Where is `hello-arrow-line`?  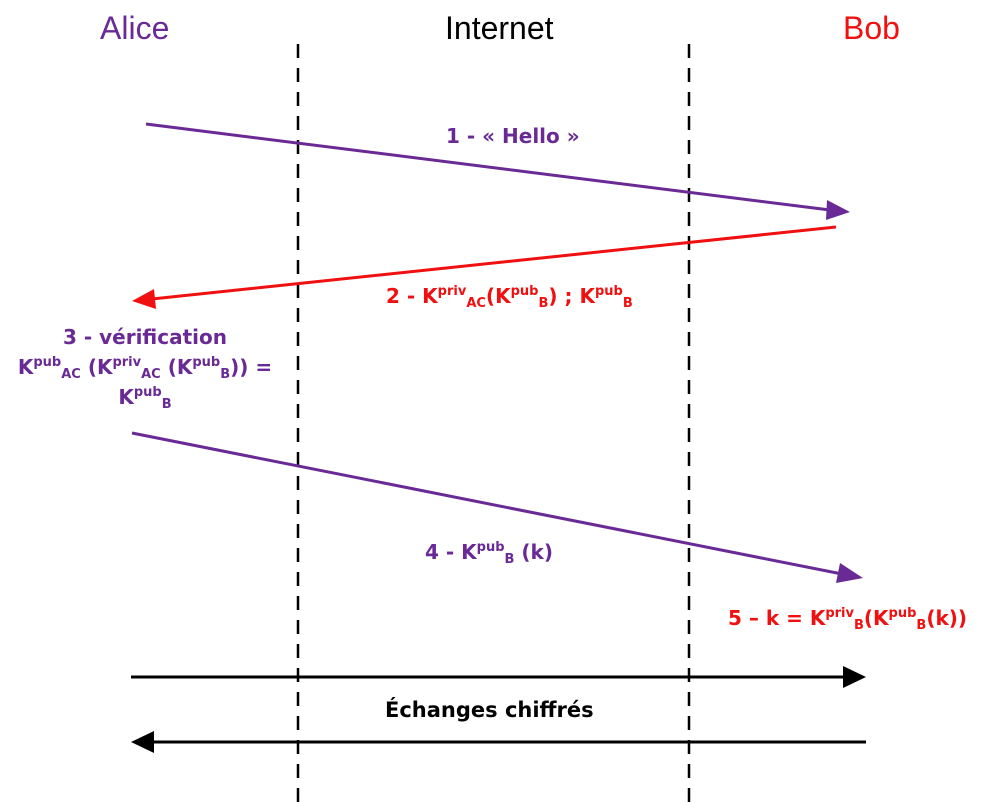
hello-arrow-line is located at coordinates (488, 167).